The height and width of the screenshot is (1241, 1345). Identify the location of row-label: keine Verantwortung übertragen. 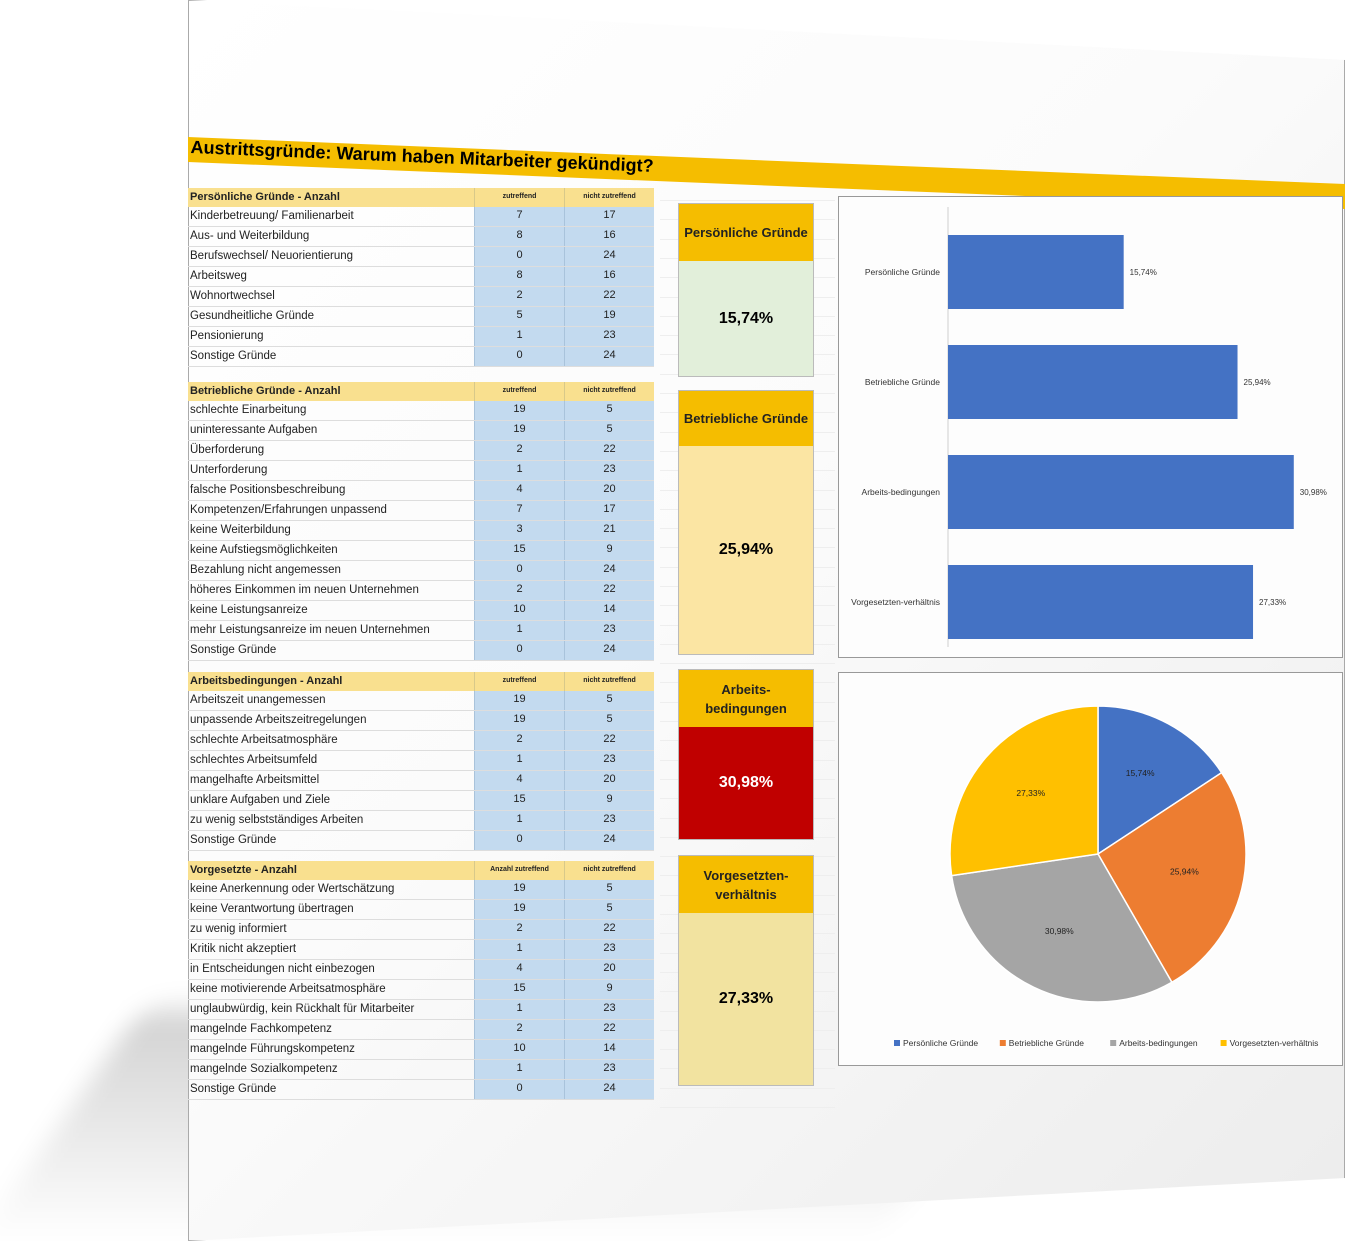
(272, 909).